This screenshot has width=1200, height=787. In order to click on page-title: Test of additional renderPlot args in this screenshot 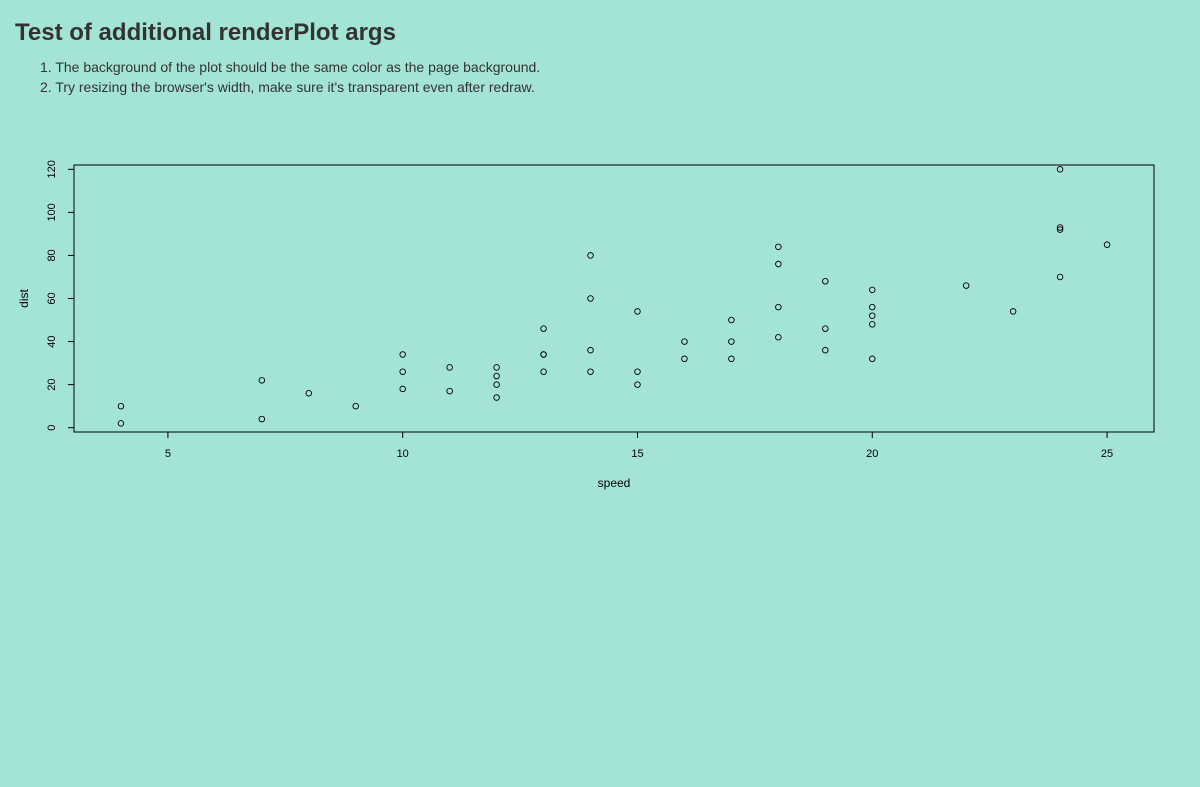, I will do `click(205, 32)`.